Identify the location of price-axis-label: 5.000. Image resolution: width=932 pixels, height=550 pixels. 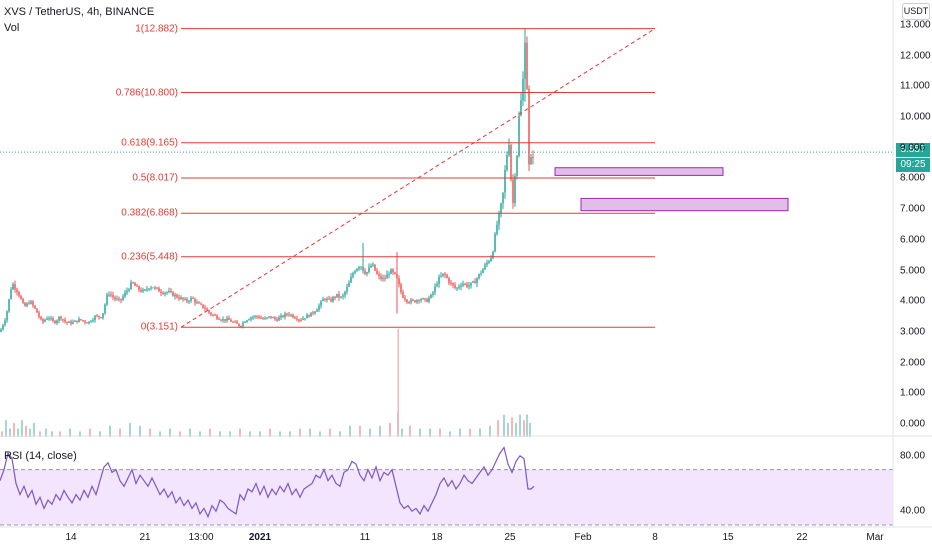
(913, 271).